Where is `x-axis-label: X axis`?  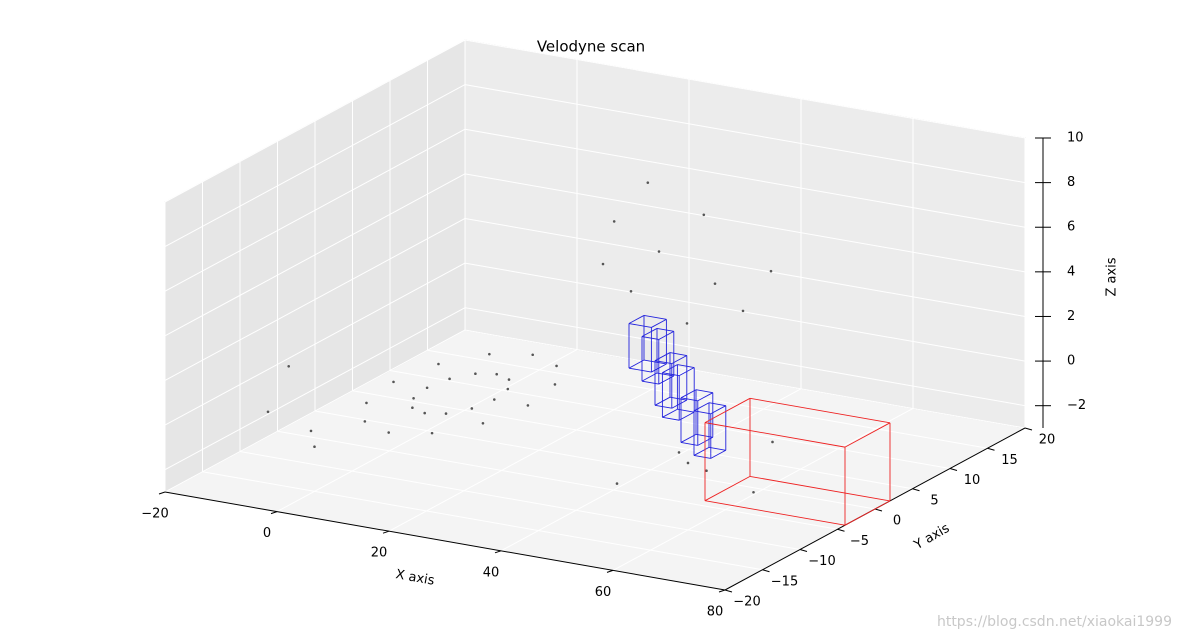 x-axis-label: X axis is located at coordinates (414, 578).